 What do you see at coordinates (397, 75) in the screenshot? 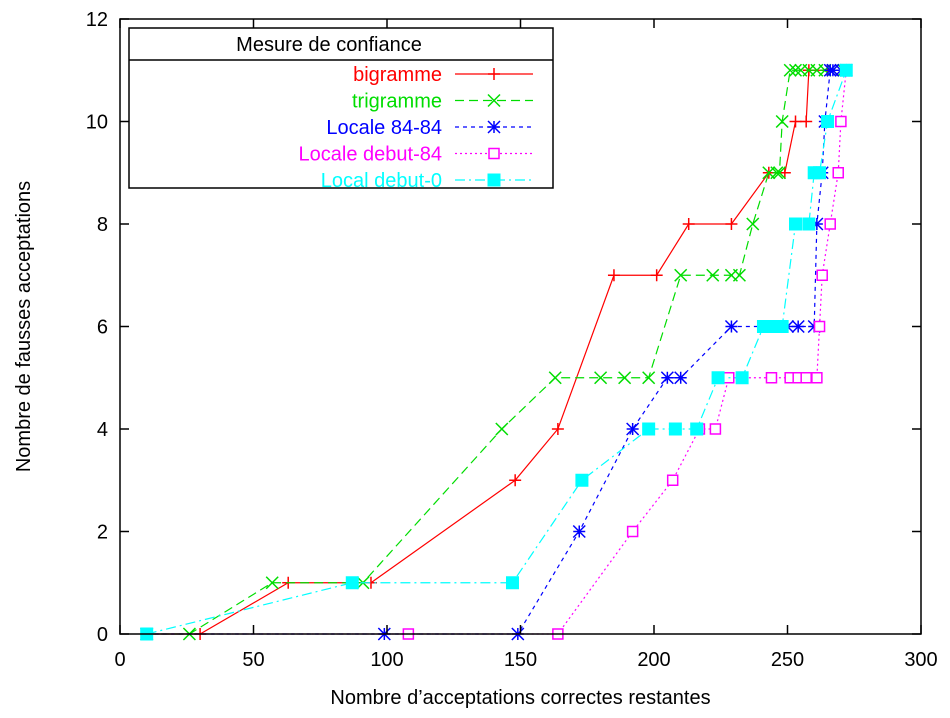
I see `legend-label: bigramme` at bounding box center [397, 75].